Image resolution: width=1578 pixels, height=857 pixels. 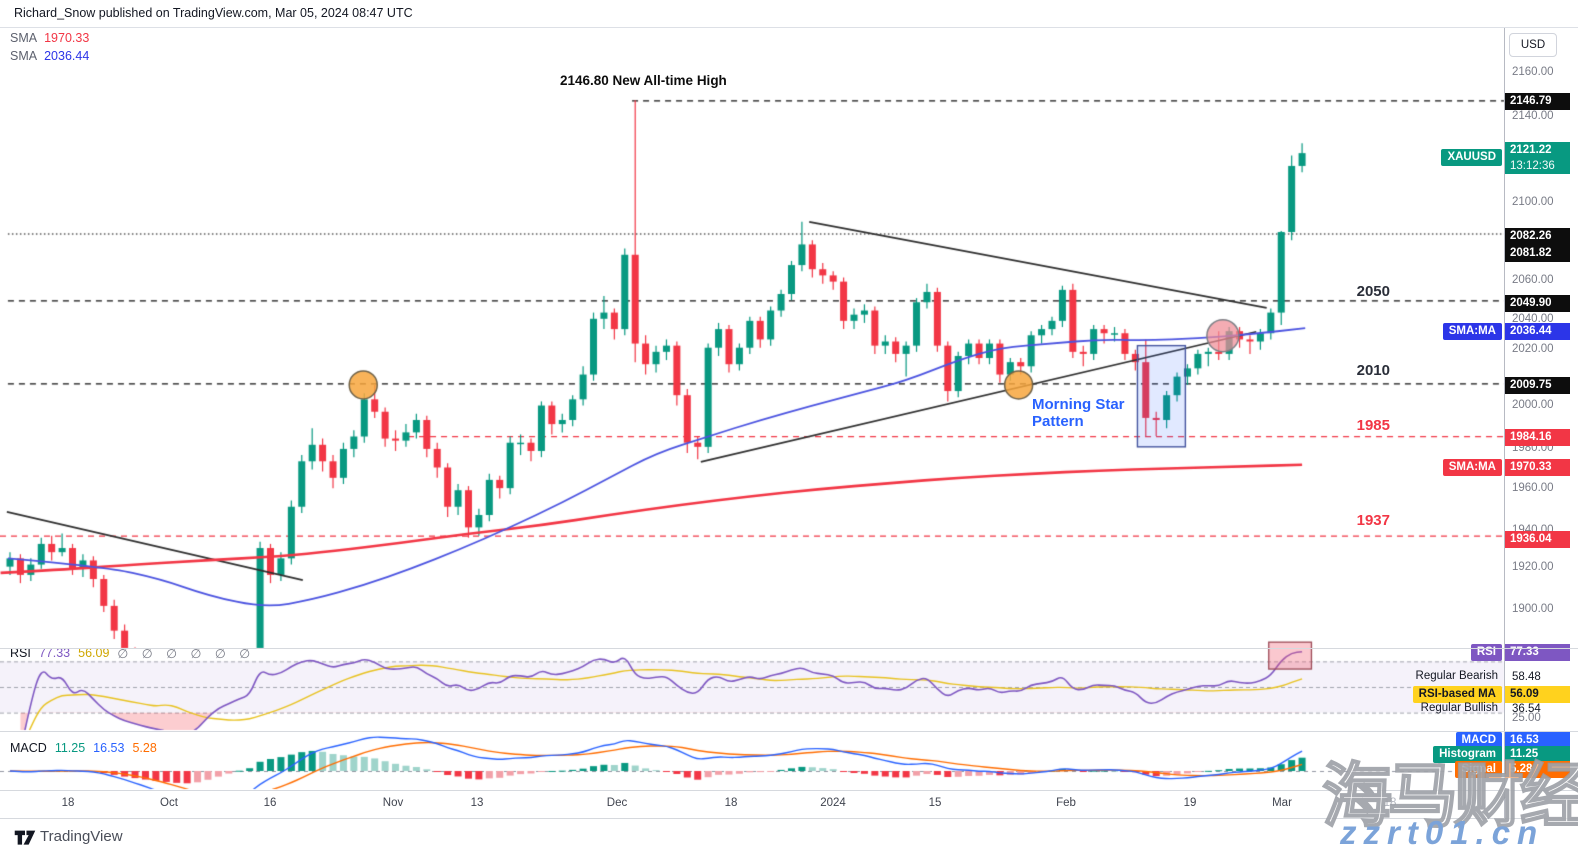 What do you see at coordinates (789, 731) in the screenshot?
I see `pane-divider-rsi-macd` at bounding box center [789, 731].